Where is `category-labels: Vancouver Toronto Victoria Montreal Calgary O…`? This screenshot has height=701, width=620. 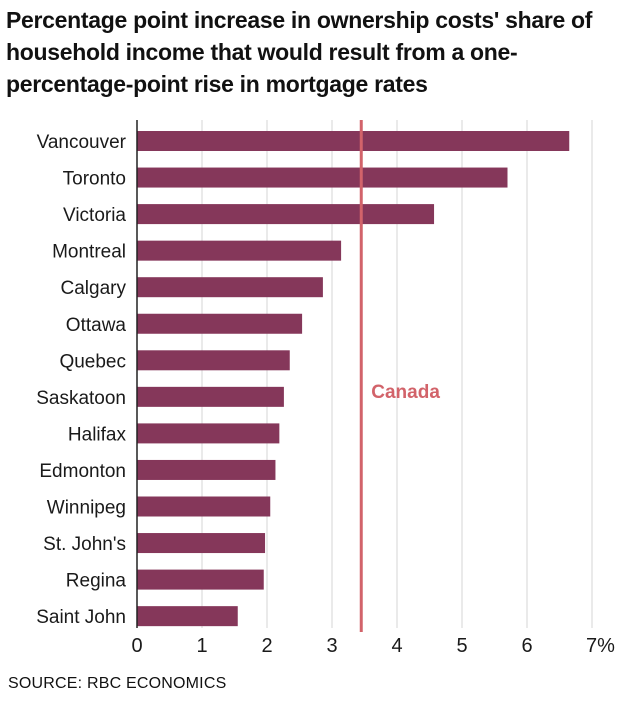 category-labels: Vancouver Toronto Victoria Montreal Calgary O… is located at coordinates (81, 380).